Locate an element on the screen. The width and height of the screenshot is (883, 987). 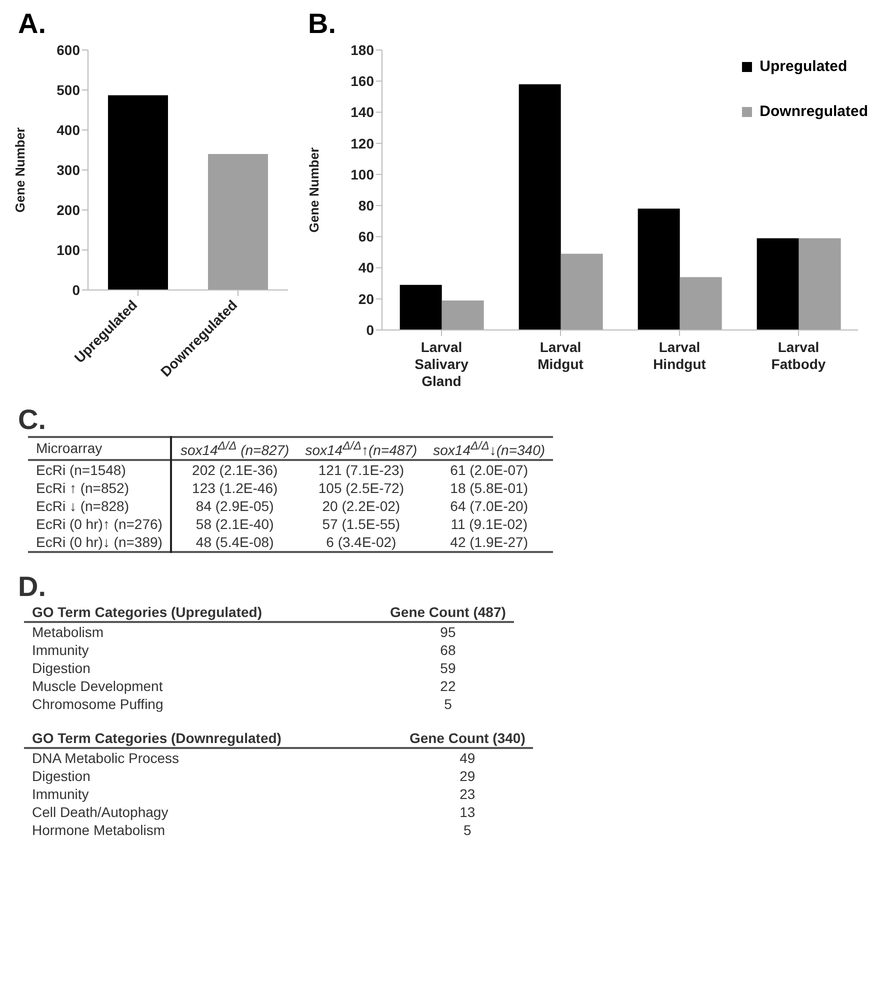
text: C. is located at coordinates (32, 419).